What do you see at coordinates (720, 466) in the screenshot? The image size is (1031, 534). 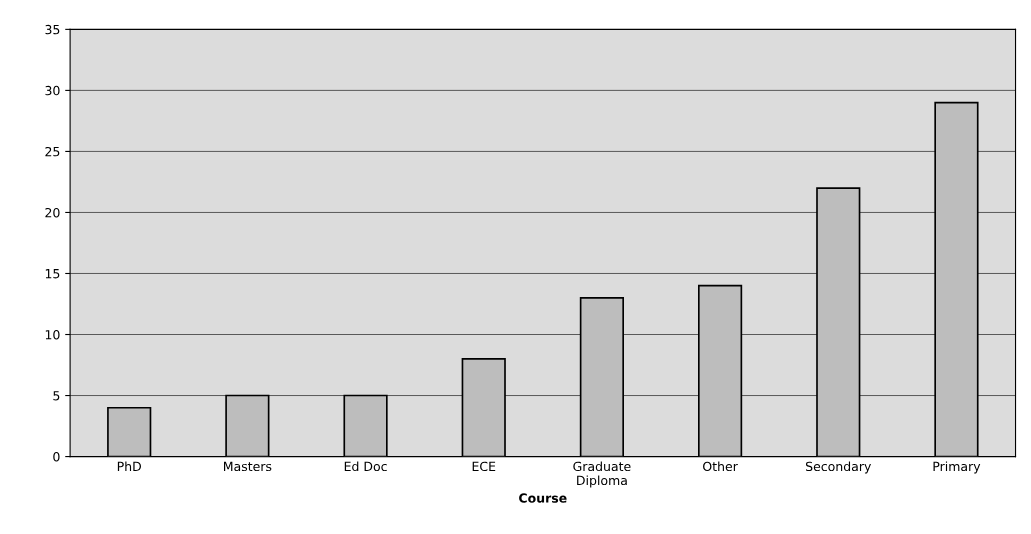 I see `x-tick-label: Other` at bounding box center [720, 466].